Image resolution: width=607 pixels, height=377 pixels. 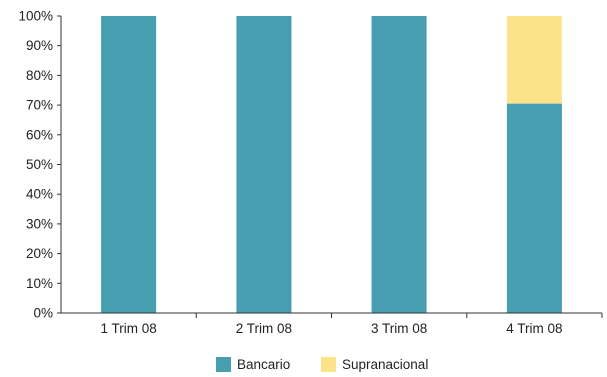 What do you see at coordinates (43, 313) in the screenshot?
I see `y-tick-label: 0%` at bounding box center [43, 313].